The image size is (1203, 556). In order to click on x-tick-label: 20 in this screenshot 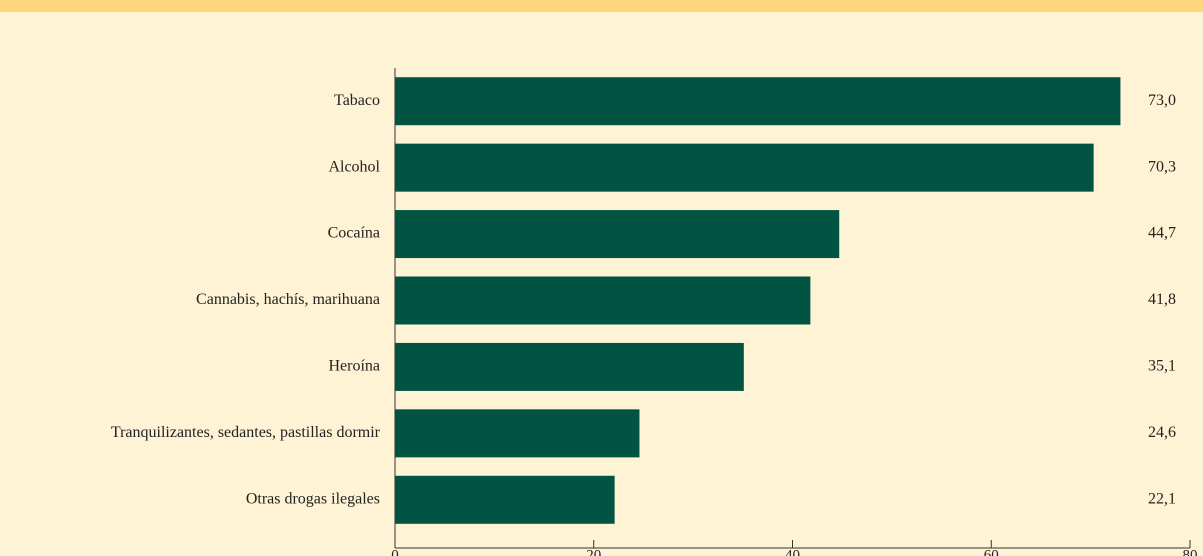, I will do `click(593, 551)`.